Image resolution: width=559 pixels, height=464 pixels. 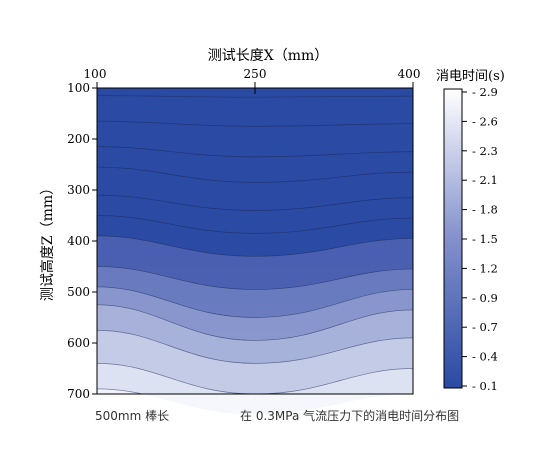 What do you see at coordinates (409, 74) in the screenshot?
I see `x-tick-label: 400` at bounding box center [409, 74].